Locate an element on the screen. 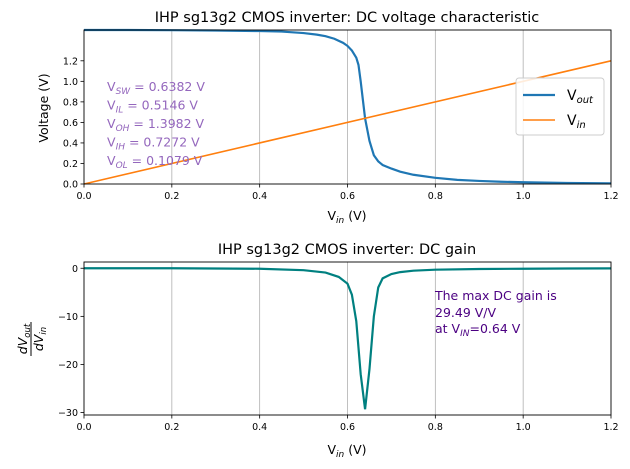 The width and height of the screenshot is (630, 469). legend-box is located at coordinates (560, 106).